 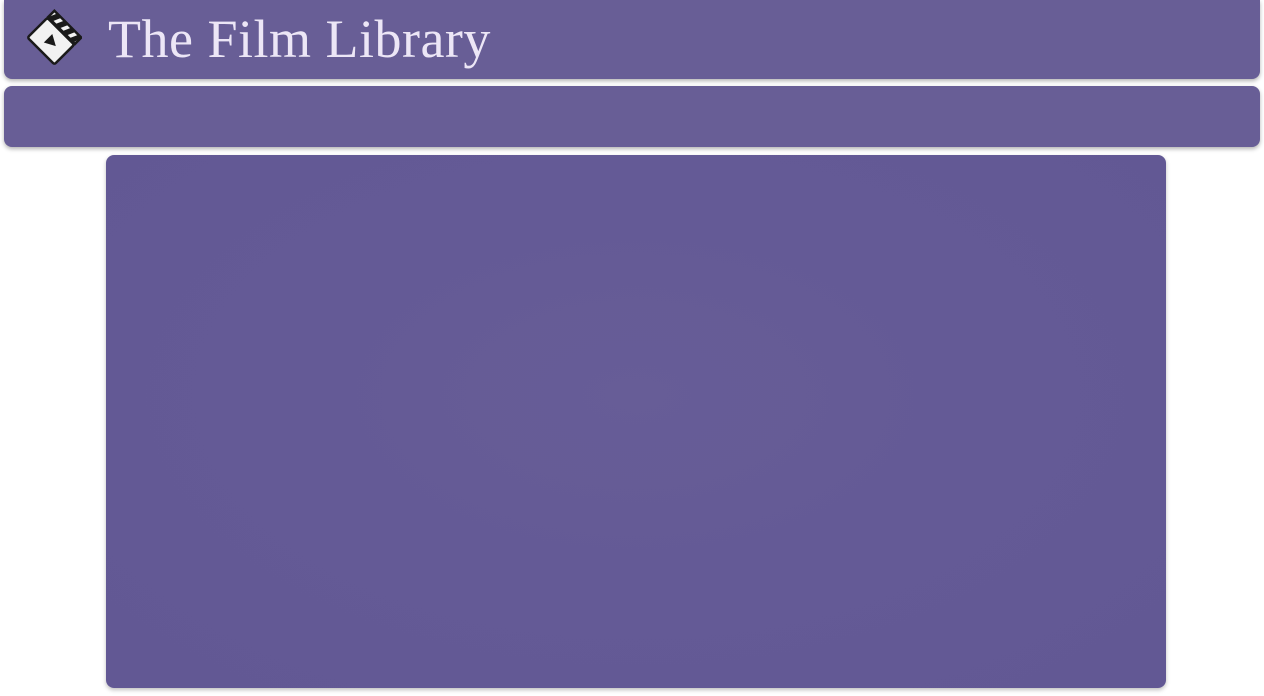 What do you see at coordinates (632, 39) in the screenshot?
I see `app-header: The Film Library` at bounding box center [632, 39].